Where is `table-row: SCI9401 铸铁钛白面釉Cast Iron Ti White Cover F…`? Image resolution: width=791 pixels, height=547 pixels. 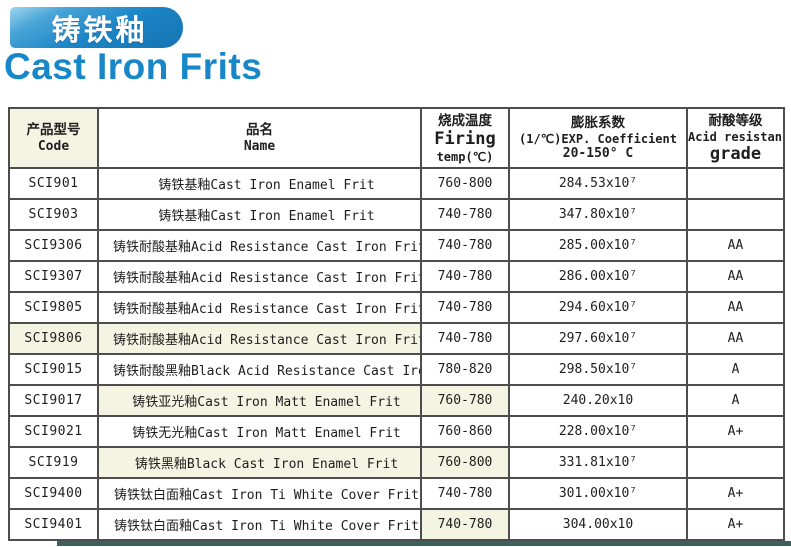
table-row: SCI9401 铸铁钛白面釉Cast Iron Ti White Cover F… is located at coordinates (396, 524).